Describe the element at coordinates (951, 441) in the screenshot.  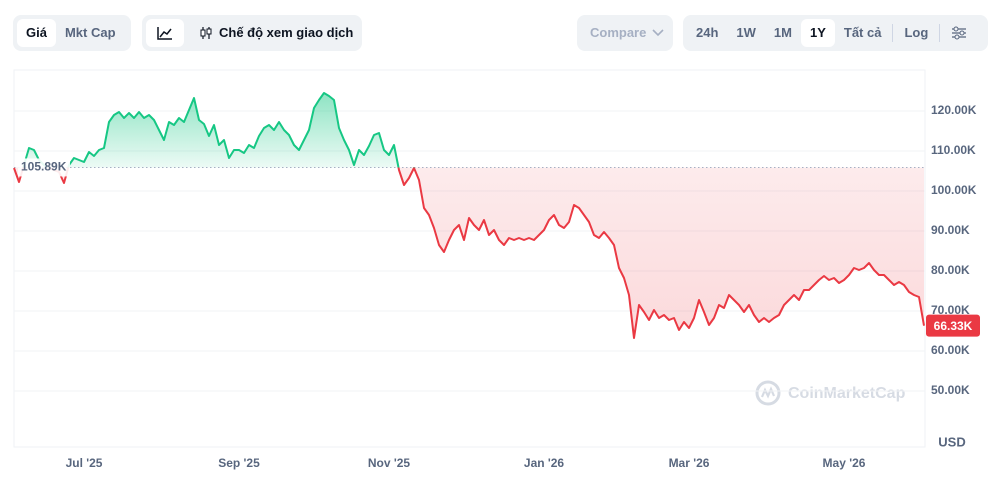
I see `y-unit: USD` at that location.